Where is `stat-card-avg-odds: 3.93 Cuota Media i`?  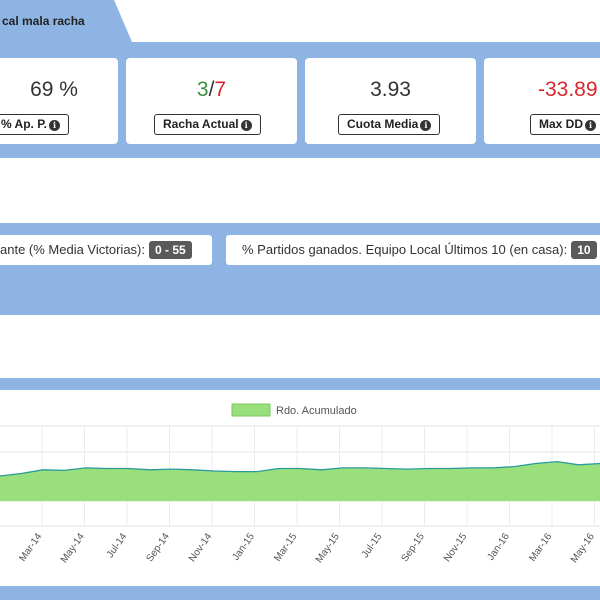 stat-card-avg-odds: 3.93 Cuota Media i is located at coordinates (390, 101).